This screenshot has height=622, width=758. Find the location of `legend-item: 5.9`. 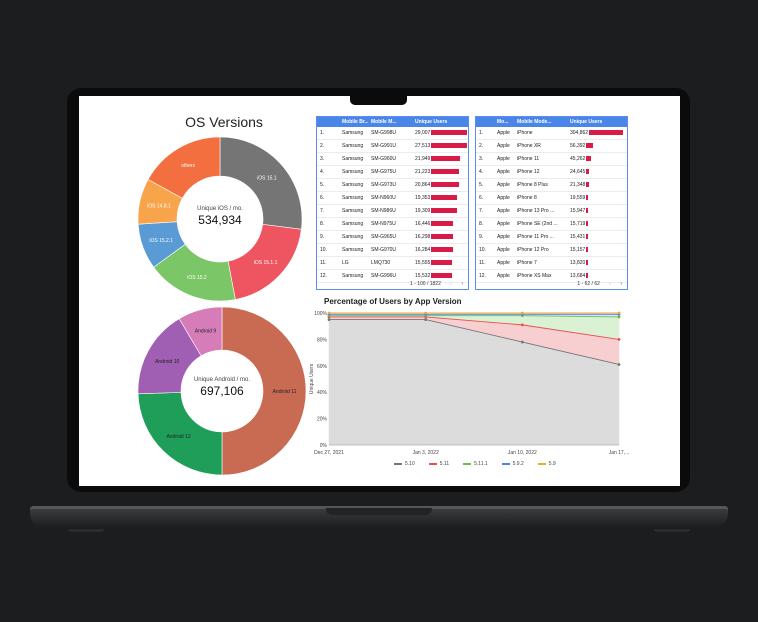

legend-item: 5.9 is located at coordinates (546, 464).